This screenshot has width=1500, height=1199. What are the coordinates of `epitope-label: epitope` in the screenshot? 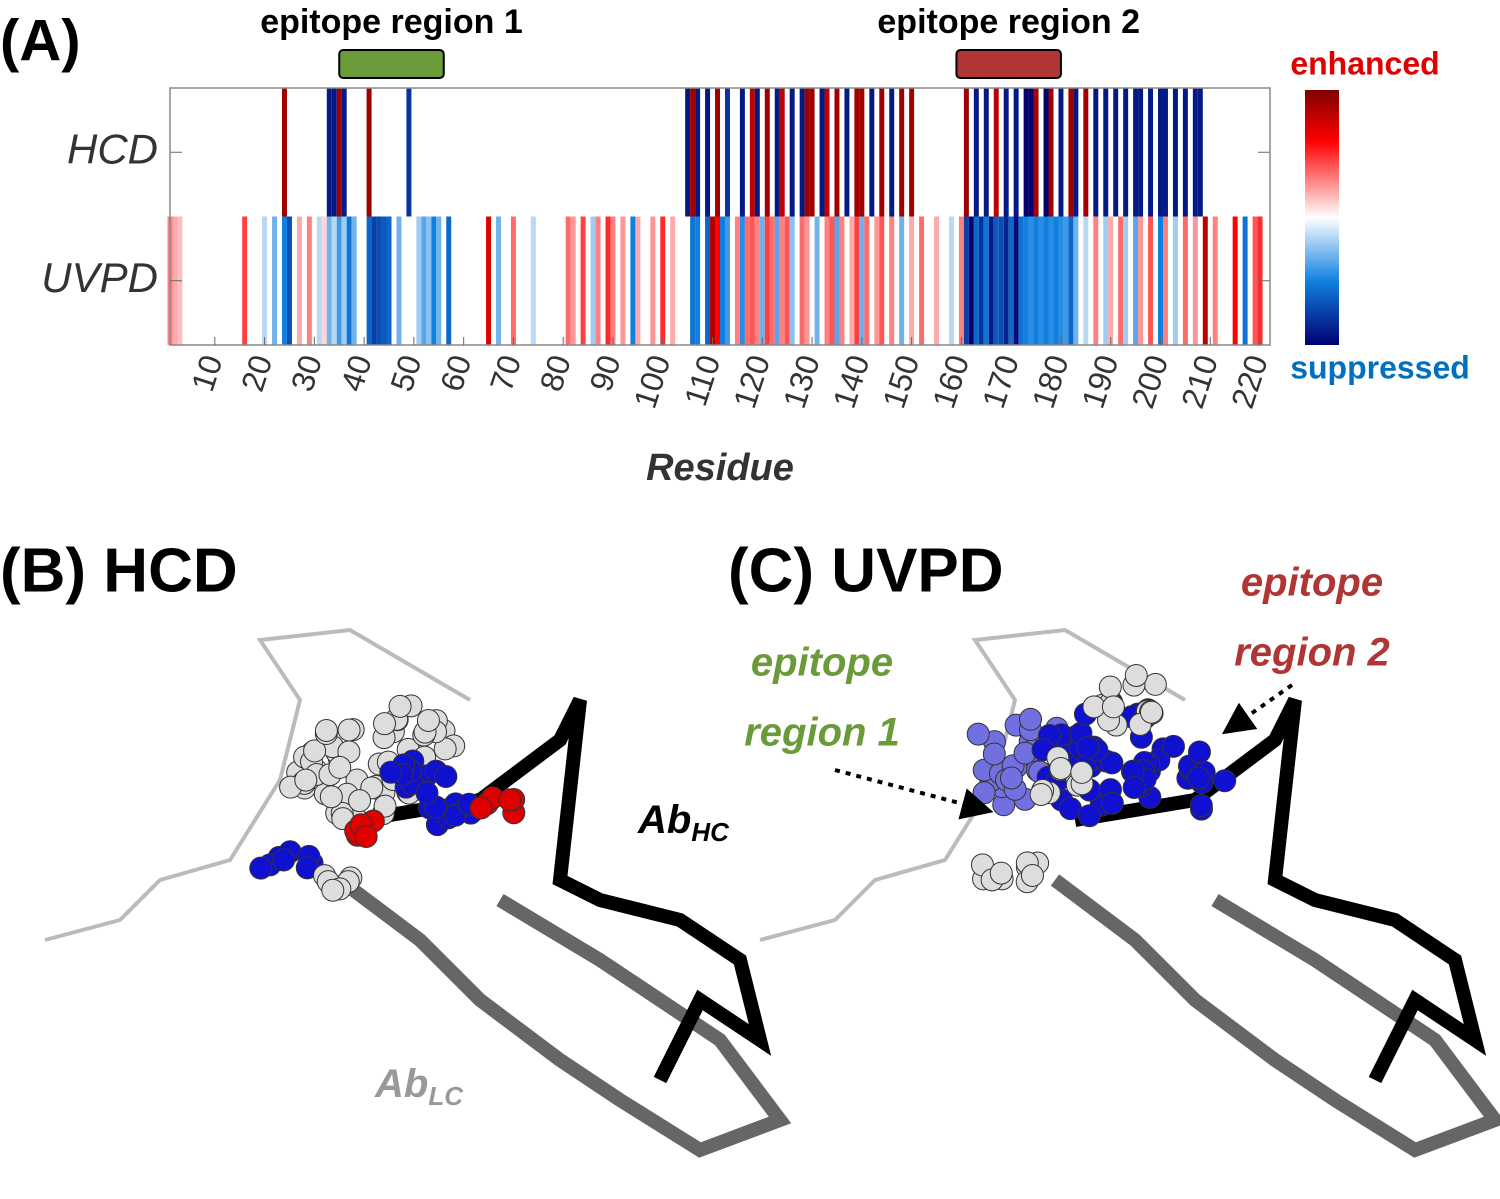 It's located at (1312, 583).